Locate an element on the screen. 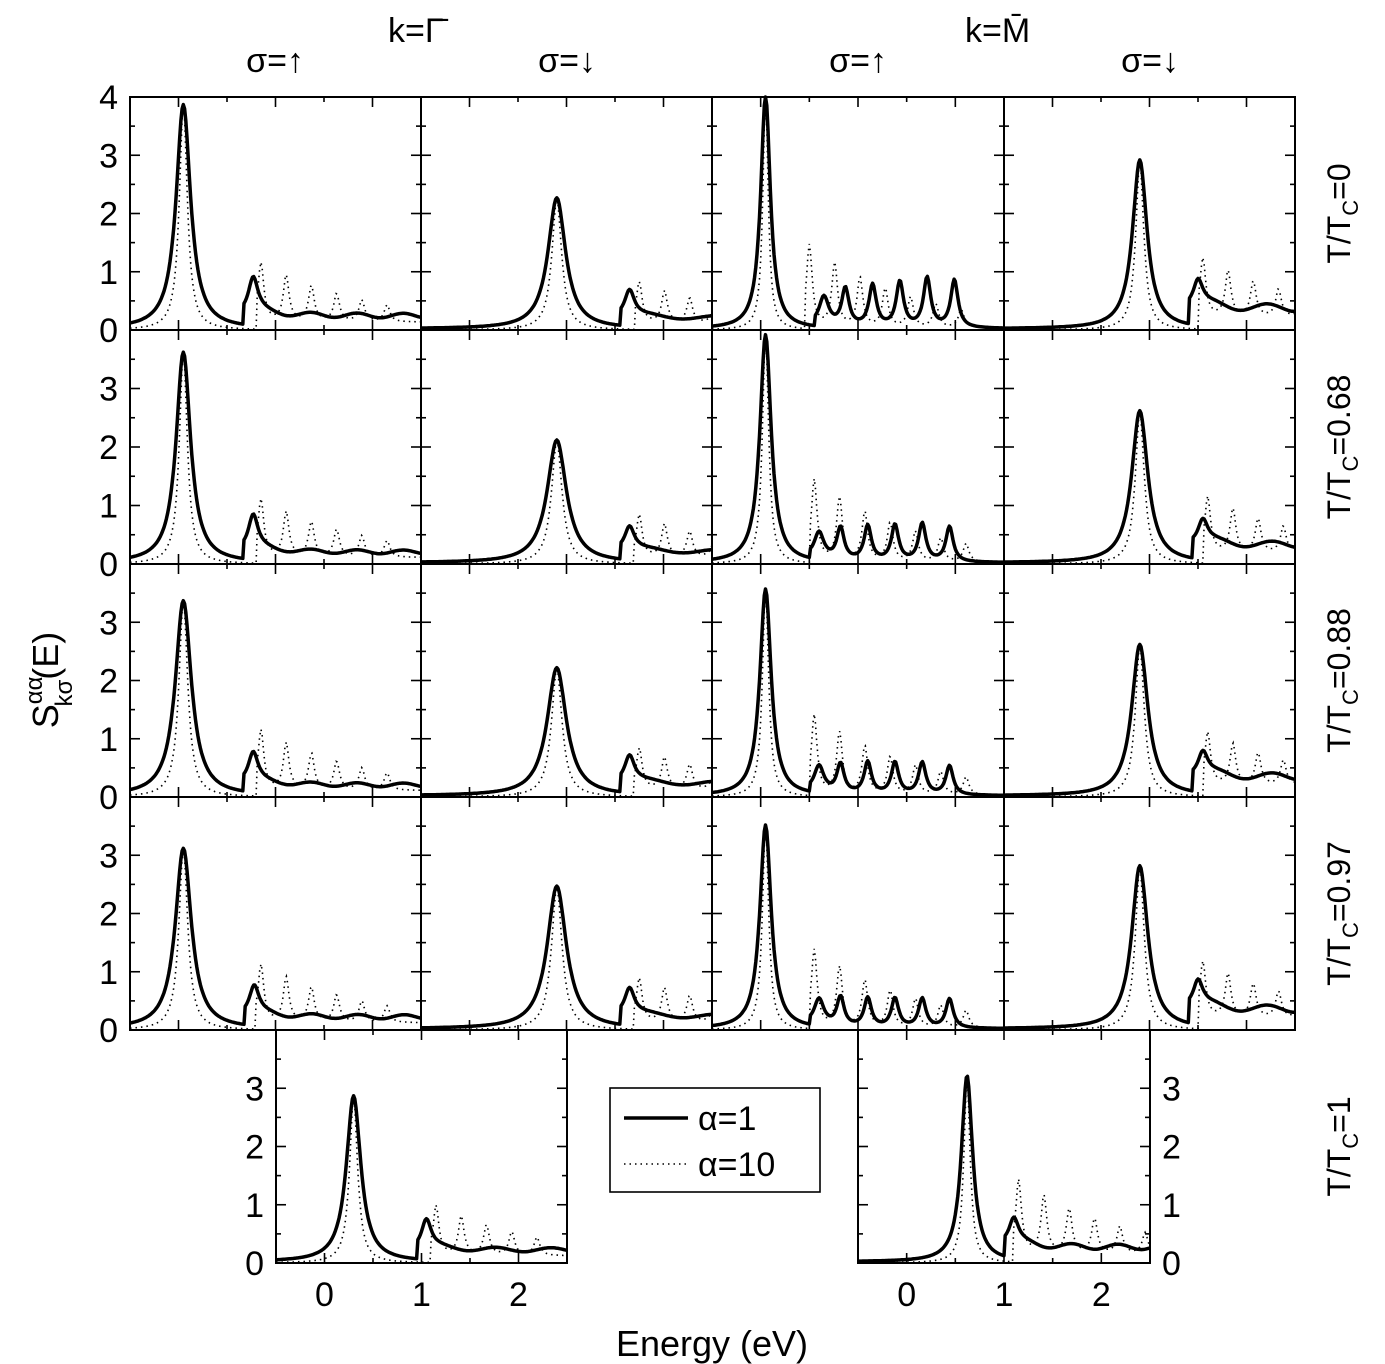  y-label-sup: αα is located at coordinates (34, 690).